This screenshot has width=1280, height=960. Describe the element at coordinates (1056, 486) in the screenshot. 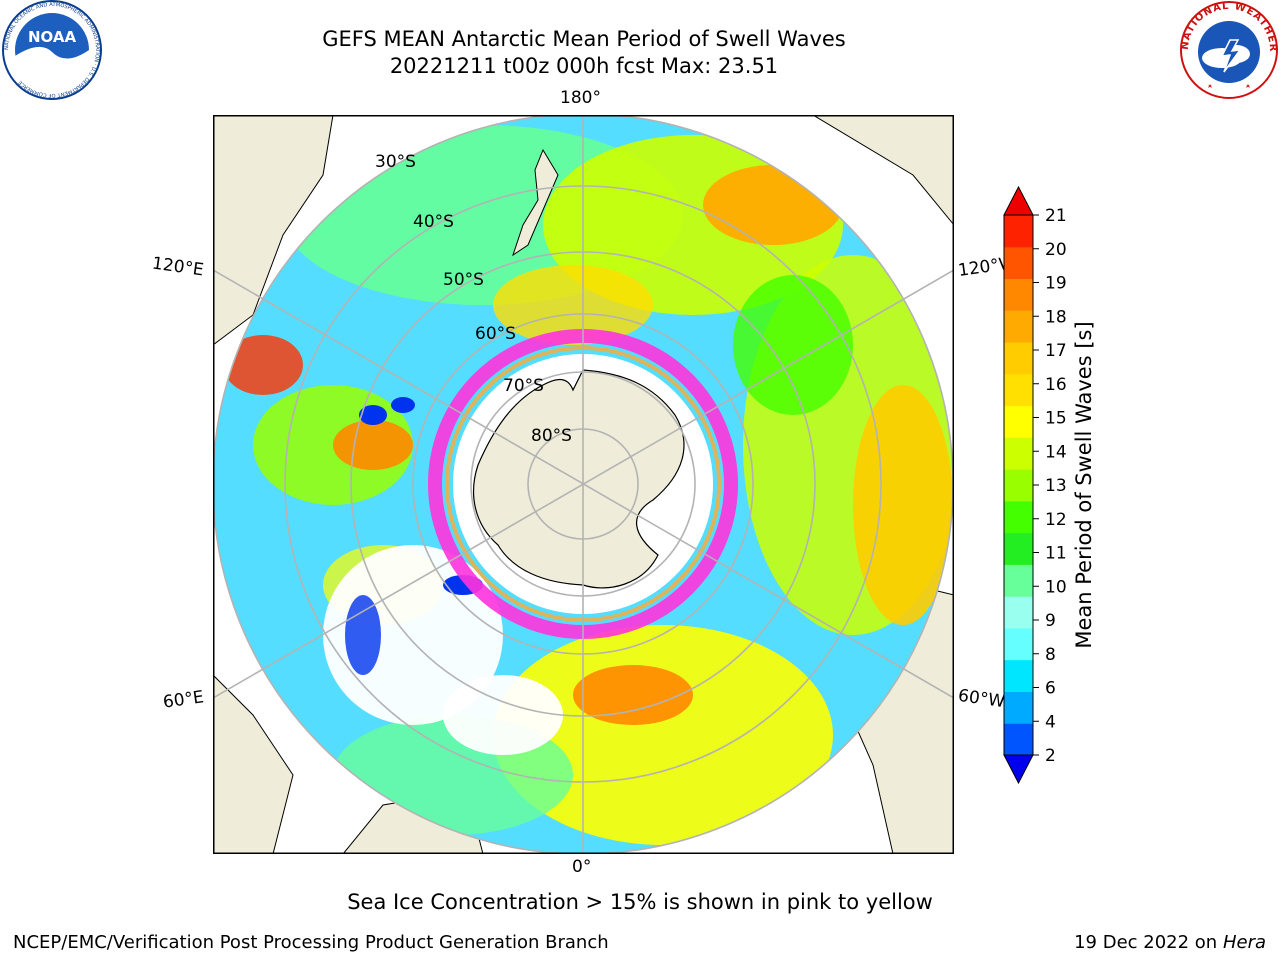

I see `colorbar-tick-label: 13` at that location.